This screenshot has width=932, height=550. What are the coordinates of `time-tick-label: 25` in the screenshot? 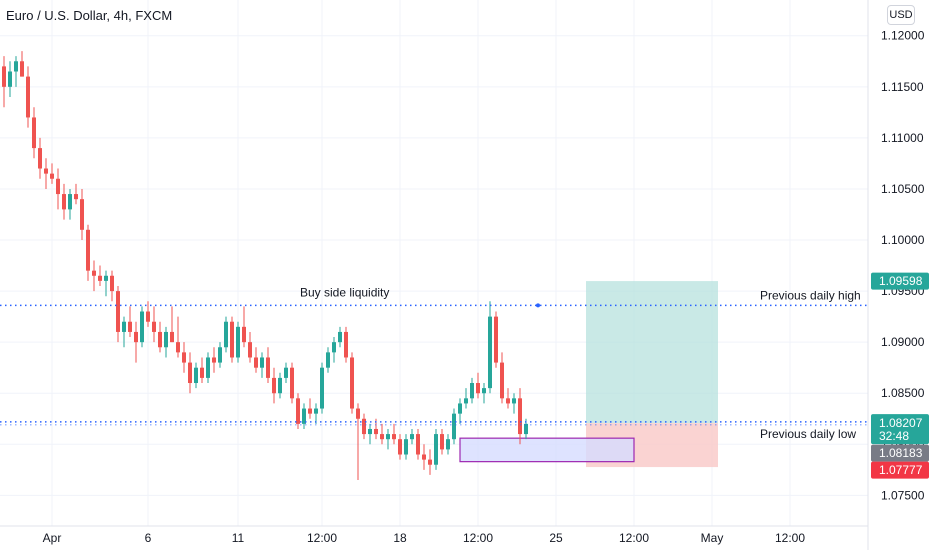 It's located at (556, 538).